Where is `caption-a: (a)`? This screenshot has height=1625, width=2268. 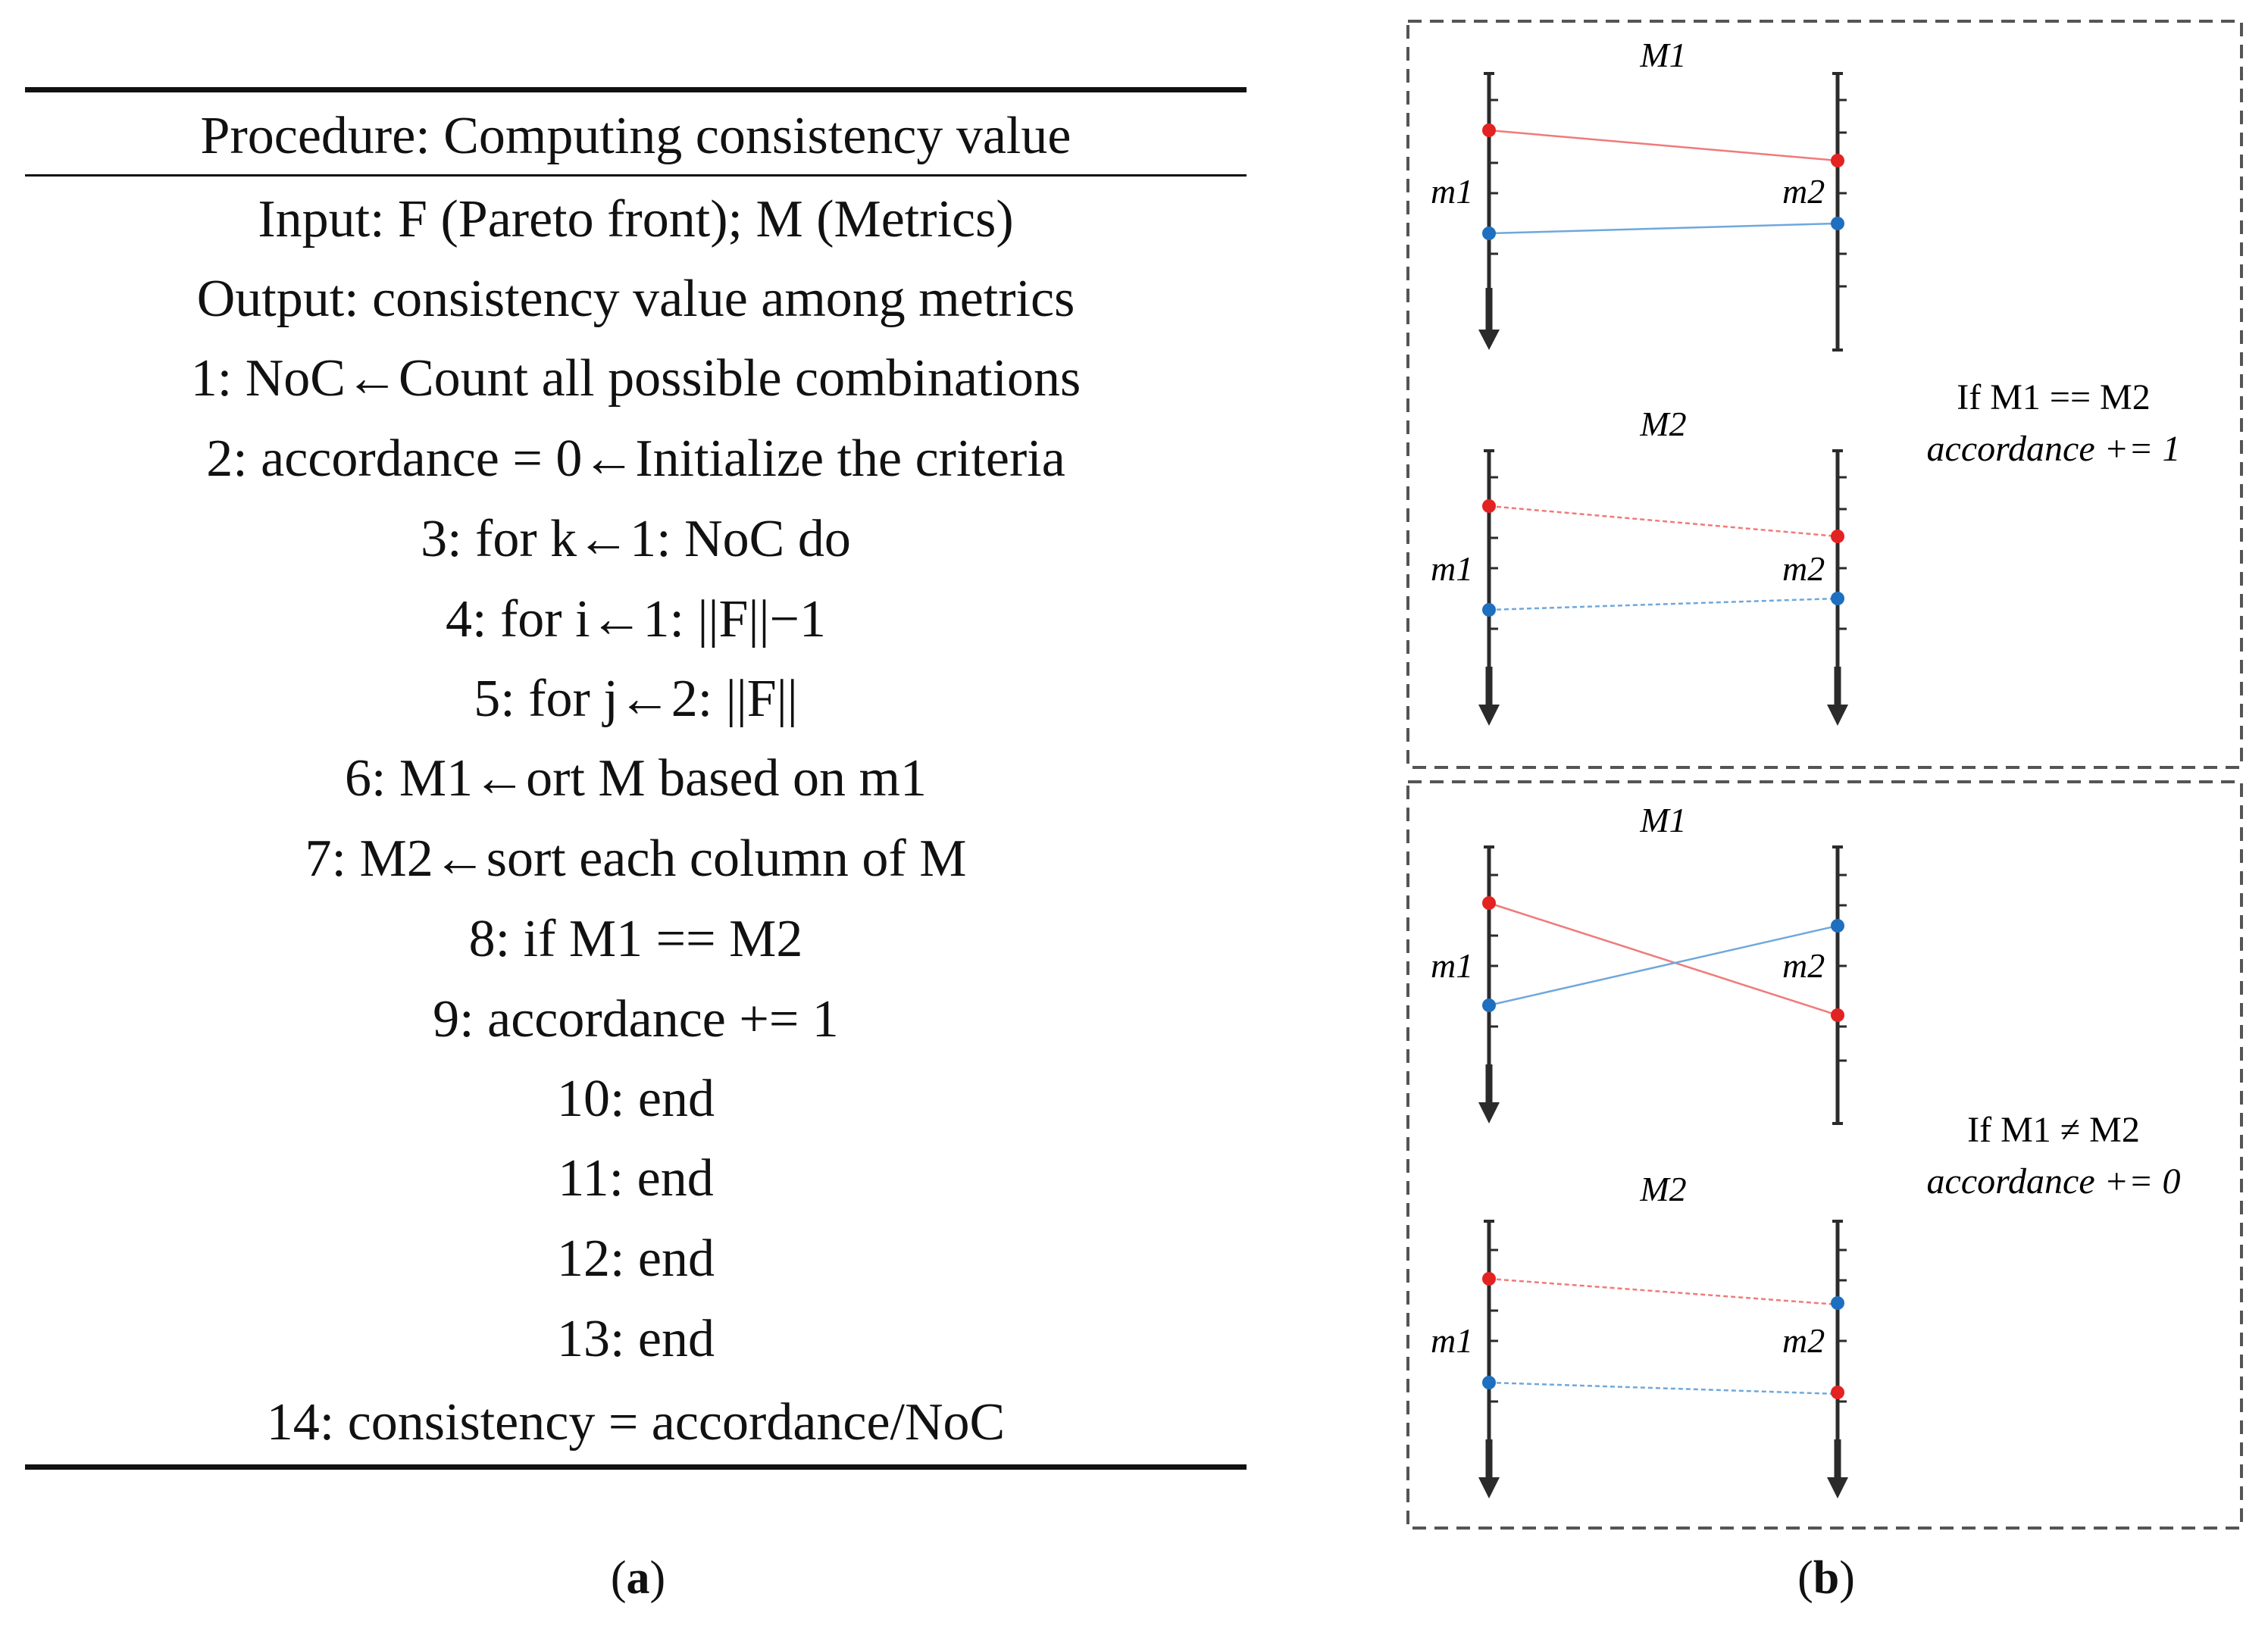
caption-a: (a) is located at coordinates (638, 1578).